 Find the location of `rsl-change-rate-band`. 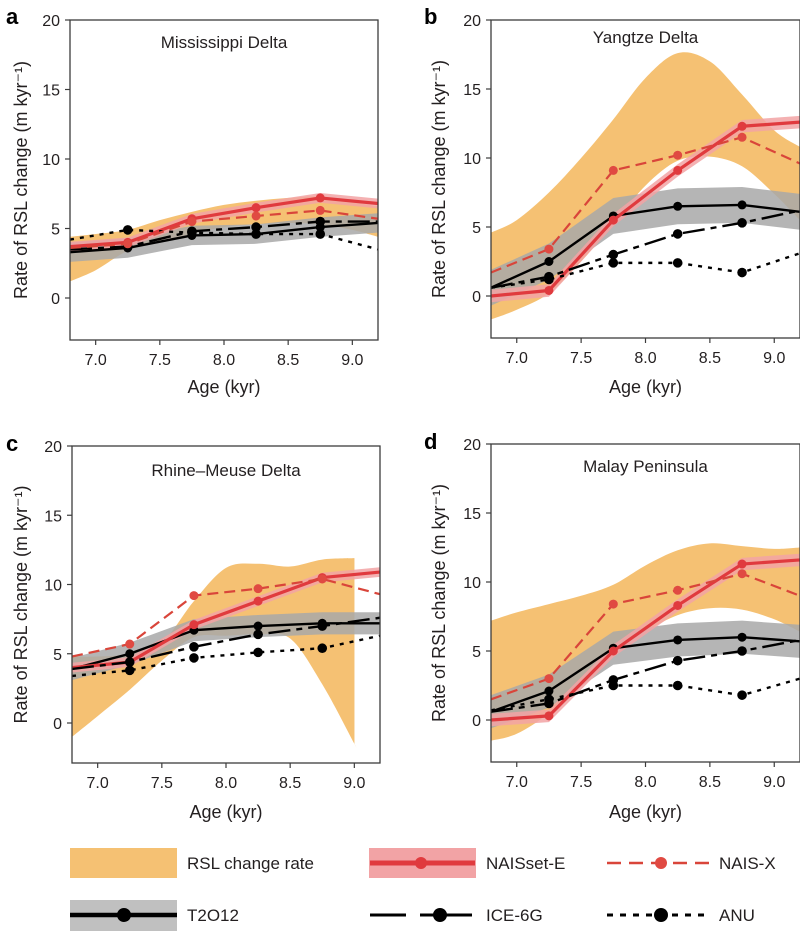

rsl-change-rate-band is located at coordinates (224, 239).